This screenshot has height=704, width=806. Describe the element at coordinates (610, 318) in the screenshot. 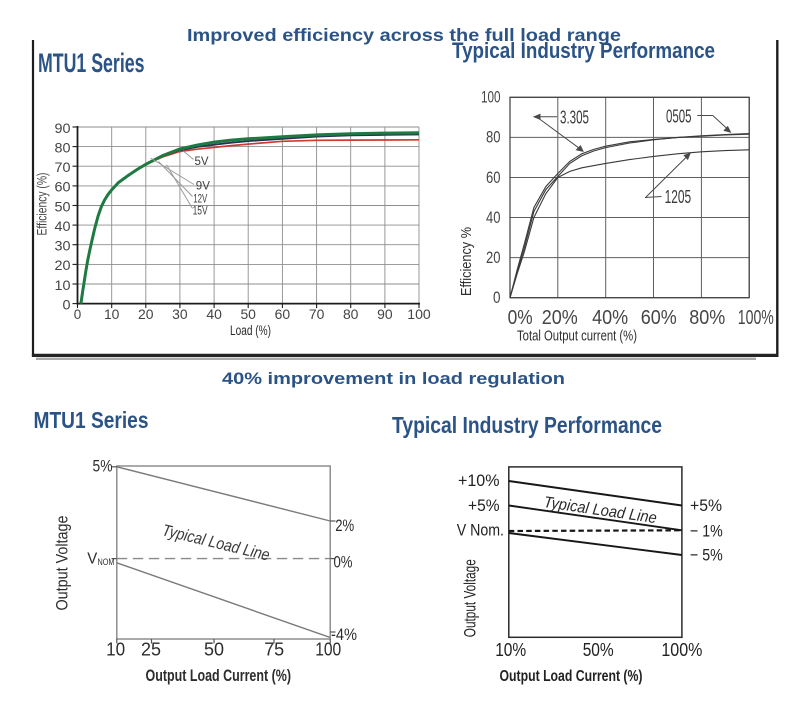

I see `svg-text: 40%` at that location.